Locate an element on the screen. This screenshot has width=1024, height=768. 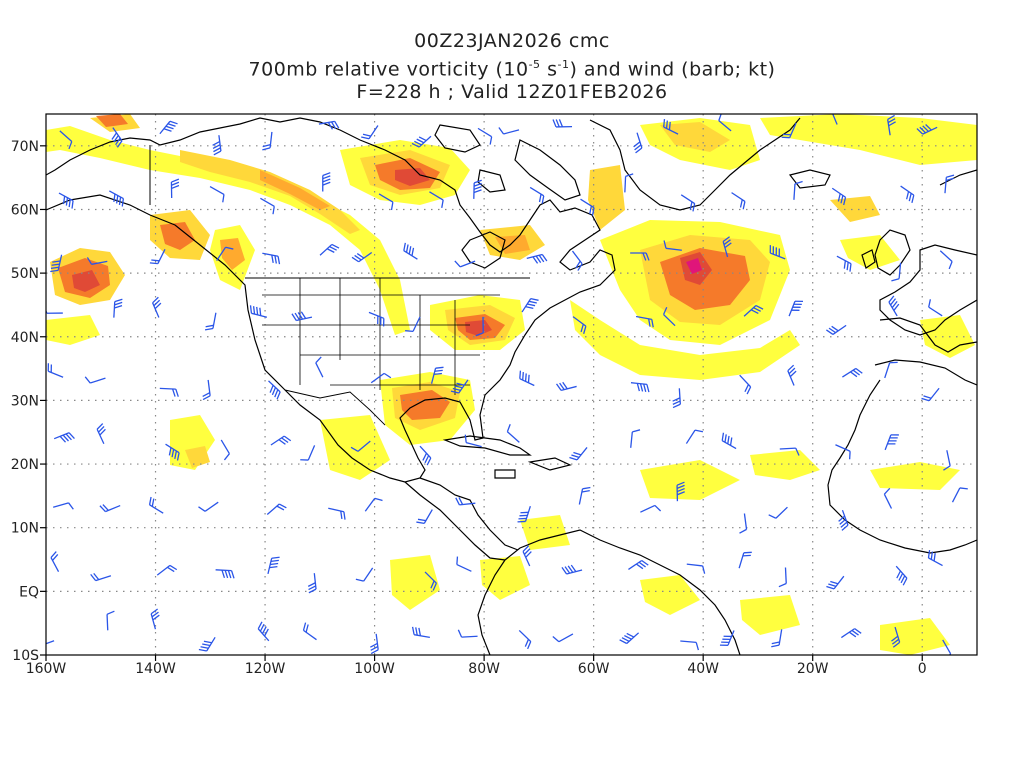
lon-label: 0 is located at coordinates (922, 669).